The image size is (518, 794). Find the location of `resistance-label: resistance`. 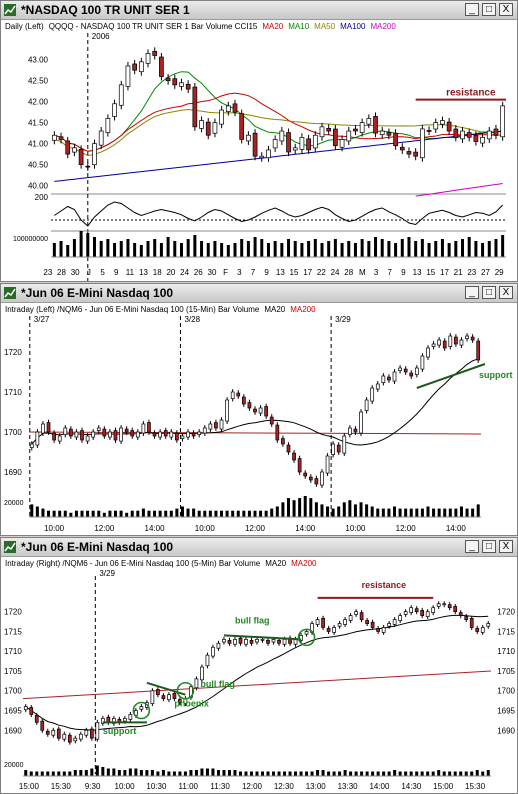

resistance-label: resistance is located at coordinates (471, 93).